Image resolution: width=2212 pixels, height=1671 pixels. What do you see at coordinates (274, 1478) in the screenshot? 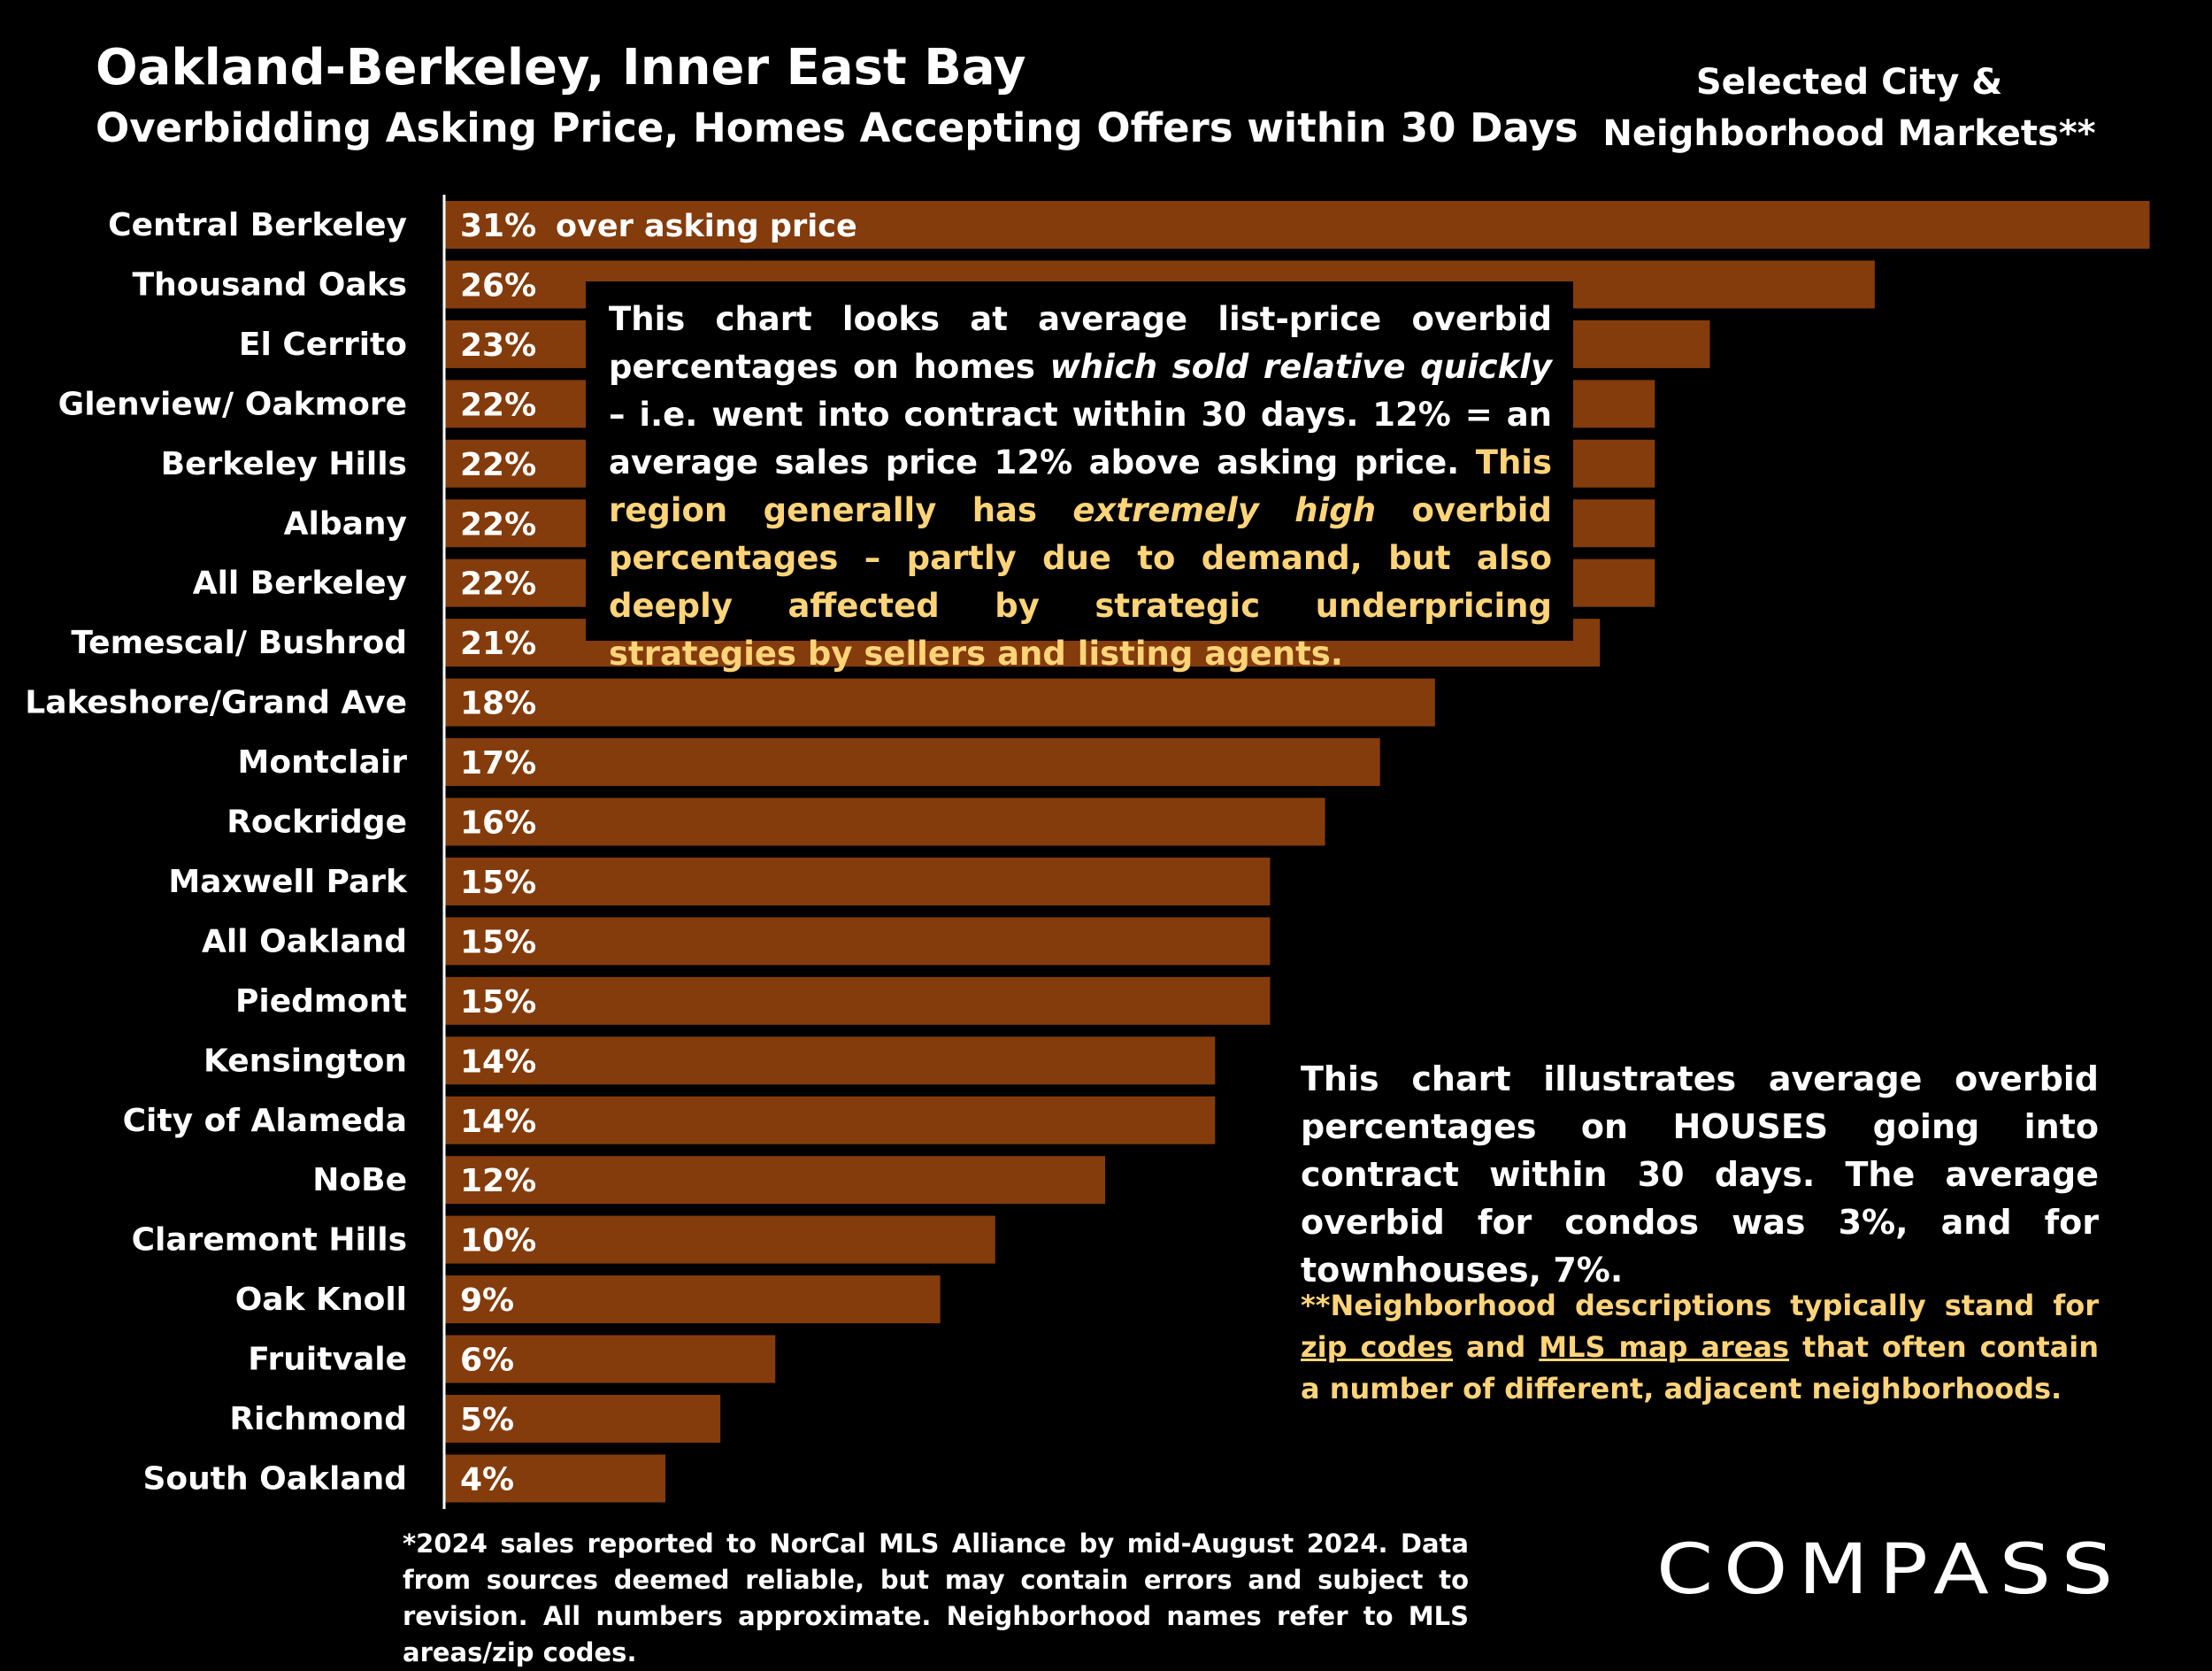
I see `category-label: South Oakland` at bounding box center [274, 1478].